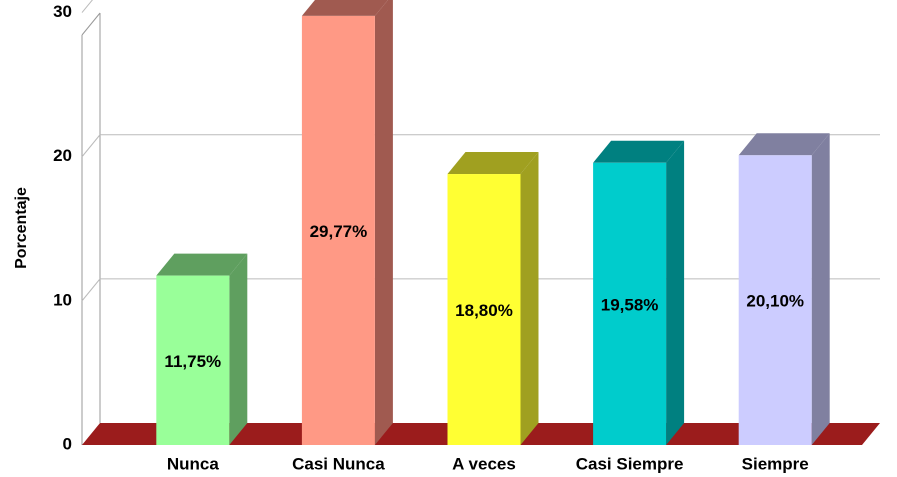 The height and width of the screenshot is (477, 897). Describe the element at coordinates (62, 11) in the screenshot. I see `y-tick-label: 30` at that location.